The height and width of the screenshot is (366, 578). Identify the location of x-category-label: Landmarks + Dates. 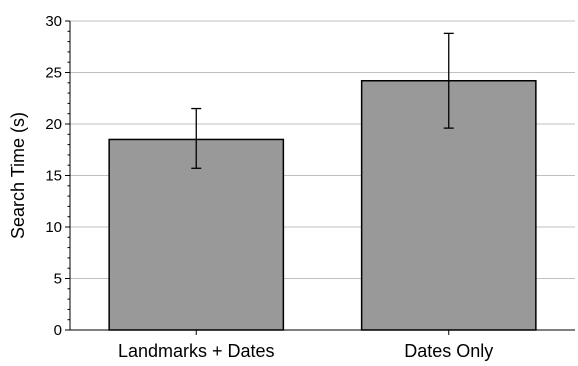
(196, 351).